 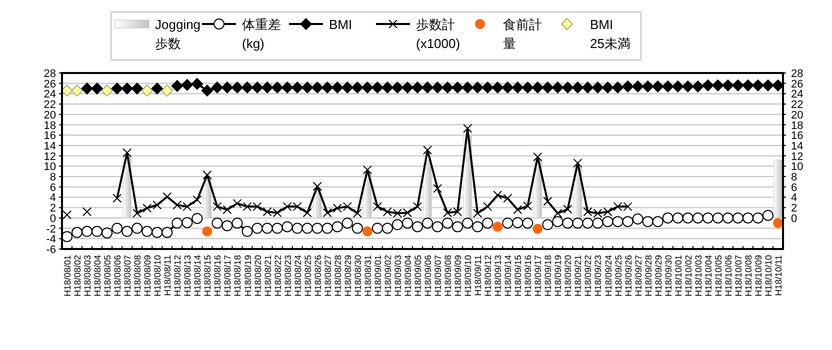 What do you see at coordinates (528, 276) in the screenshot?
I see `x-tick-label: H18/09/16` at bounding box center [528, 276].